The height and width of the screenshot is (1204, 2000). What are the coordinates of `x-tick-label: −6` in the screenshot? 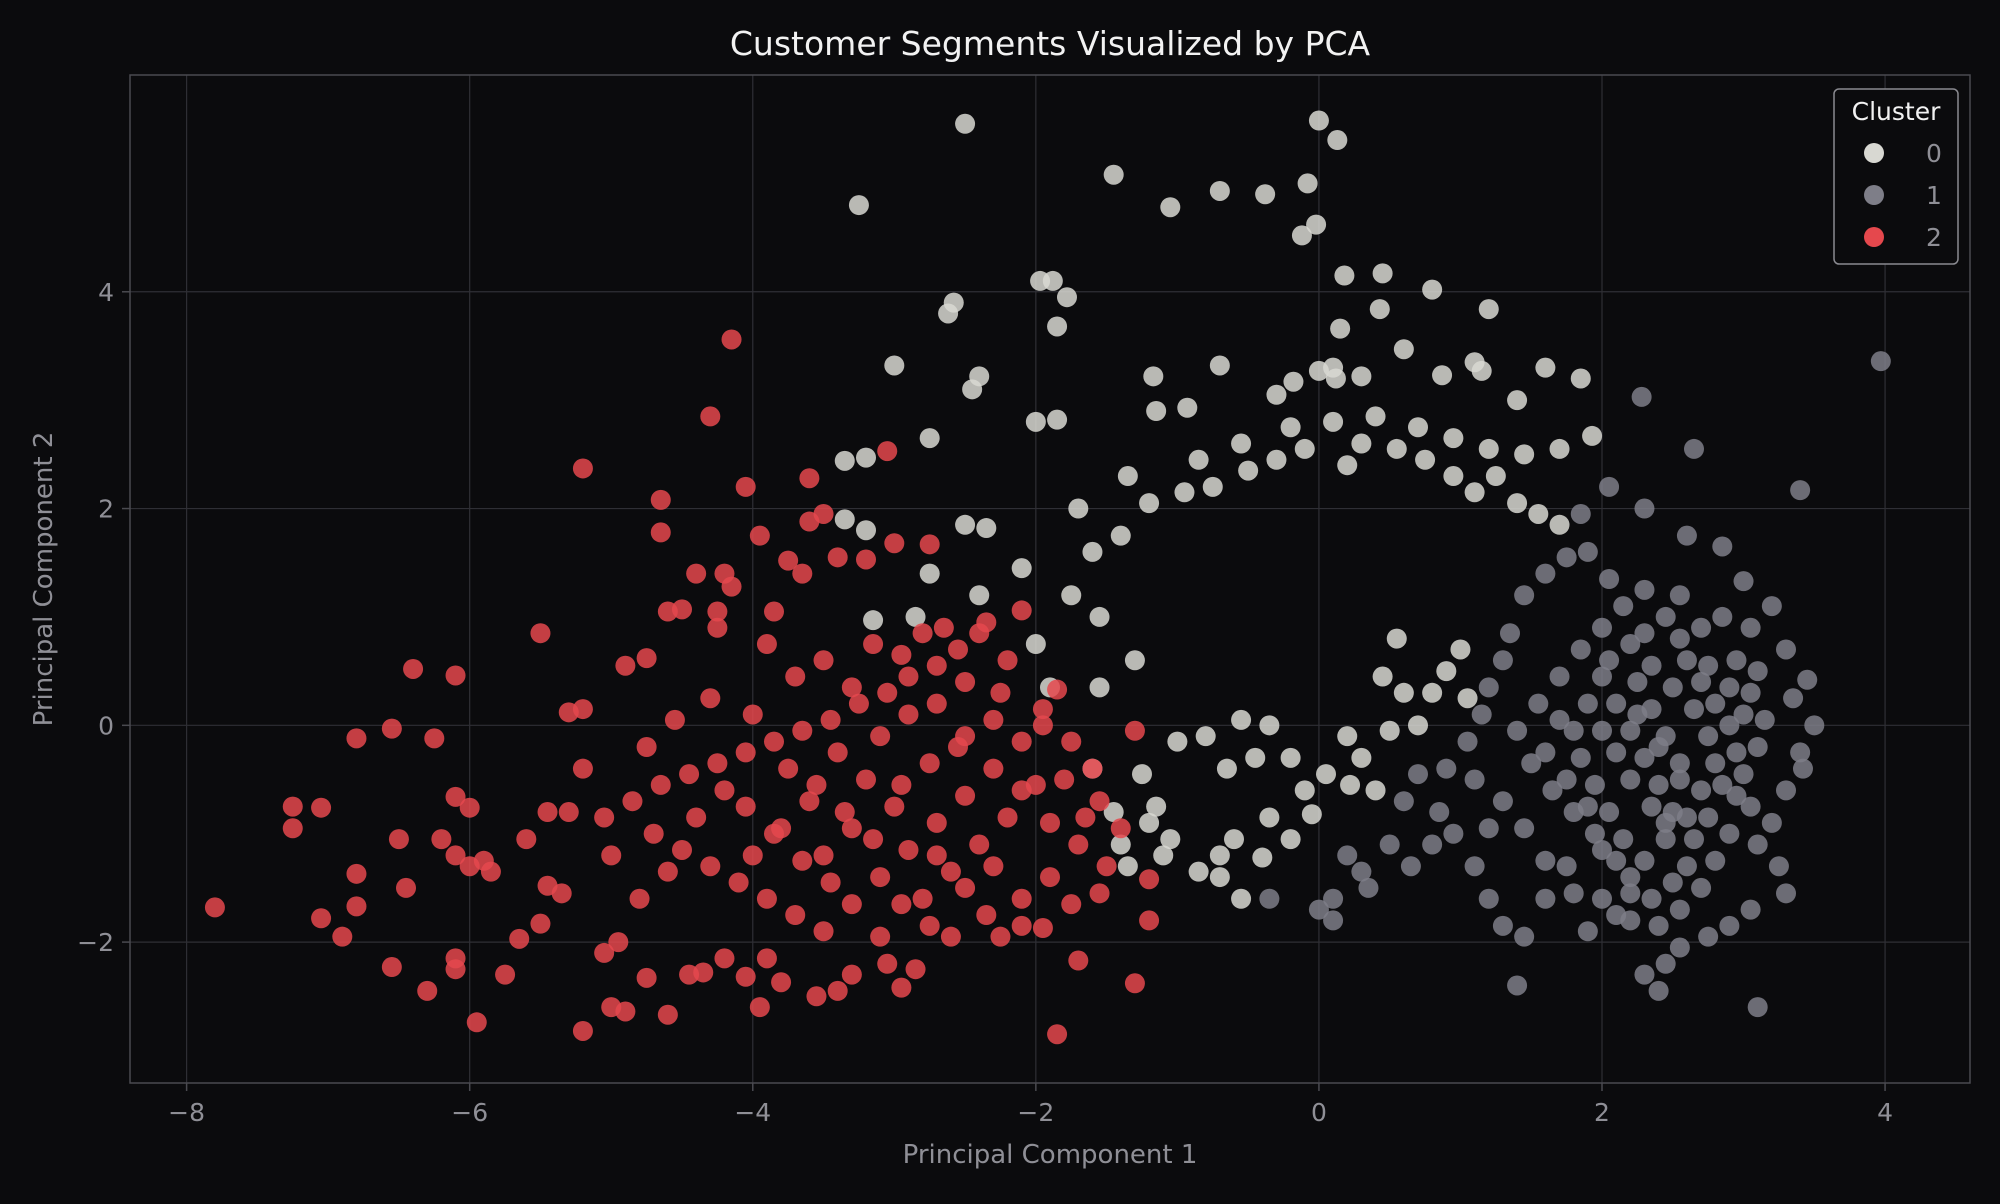 It's located at (469, 1112).